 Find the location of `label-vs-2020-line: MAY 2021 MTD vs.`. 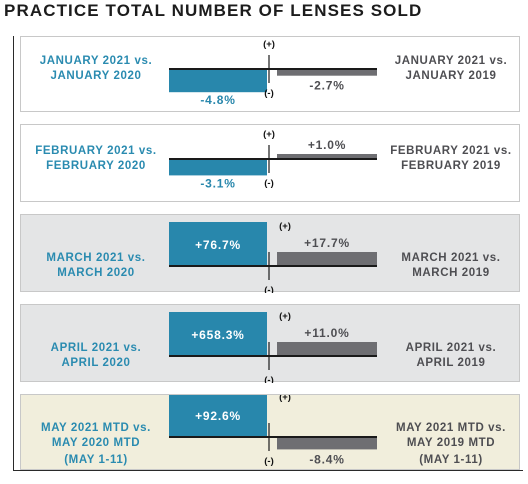

label-vs-2020-line: MAY 2021 MTD vs. is located at coordinates (96, 428).